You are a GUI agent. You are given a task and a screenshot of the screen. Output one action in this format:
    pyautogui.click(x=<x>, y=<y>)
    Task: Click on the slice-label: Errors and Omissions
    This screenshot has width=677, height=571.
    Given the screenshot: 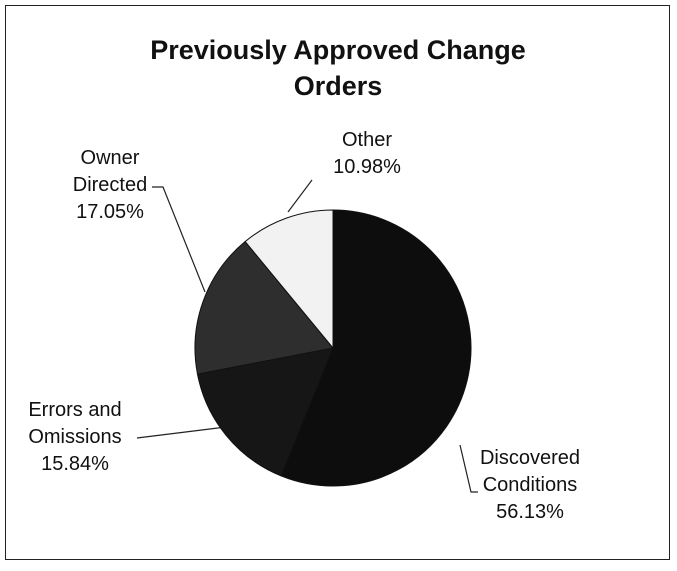 What is the action you would take?
    pyautogui.click(x=75, y=423)
    